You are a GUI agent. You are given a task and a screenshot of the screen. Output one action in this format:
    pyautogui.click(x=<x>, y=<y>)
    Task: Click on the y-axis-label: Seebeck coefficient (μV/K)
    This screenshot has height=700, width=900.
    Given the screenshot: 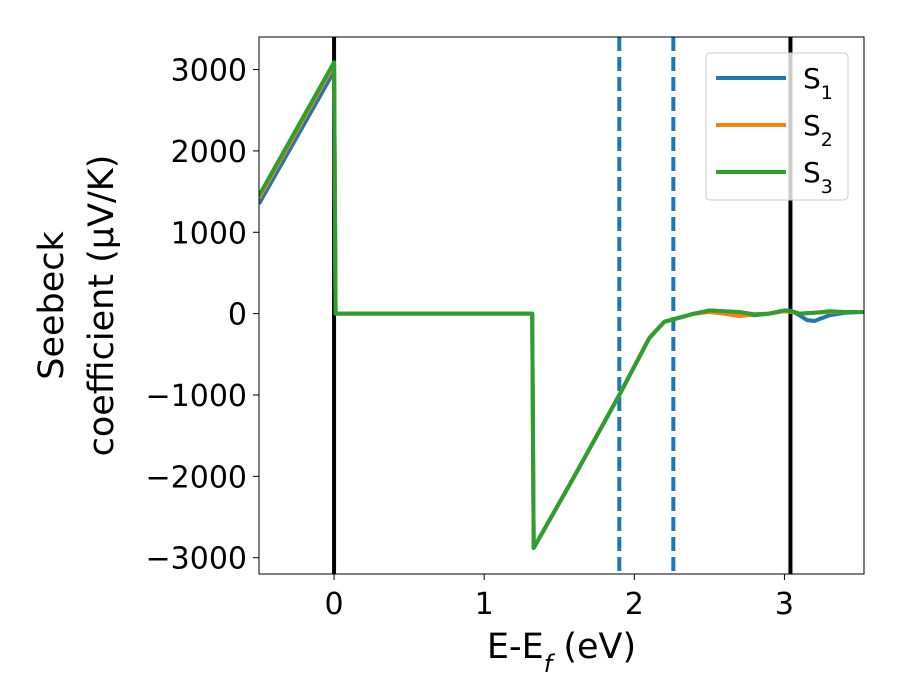 What is the action you would take?
    pyautogui.click(x=77, y=306)
    